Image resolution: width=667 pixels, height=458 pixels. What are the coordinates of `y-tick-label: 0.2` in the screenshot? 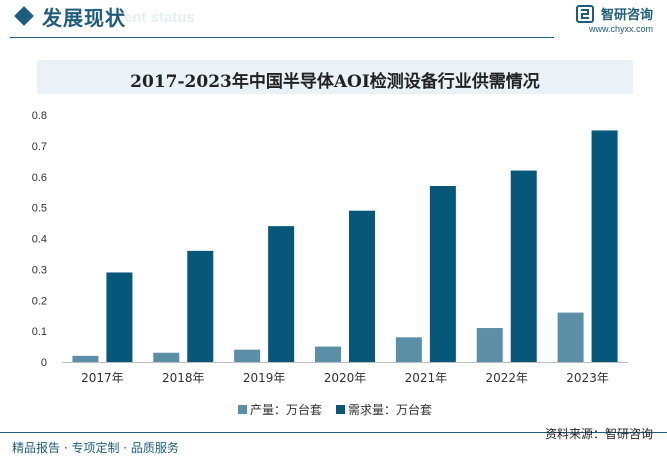 It's located at (39, 301).